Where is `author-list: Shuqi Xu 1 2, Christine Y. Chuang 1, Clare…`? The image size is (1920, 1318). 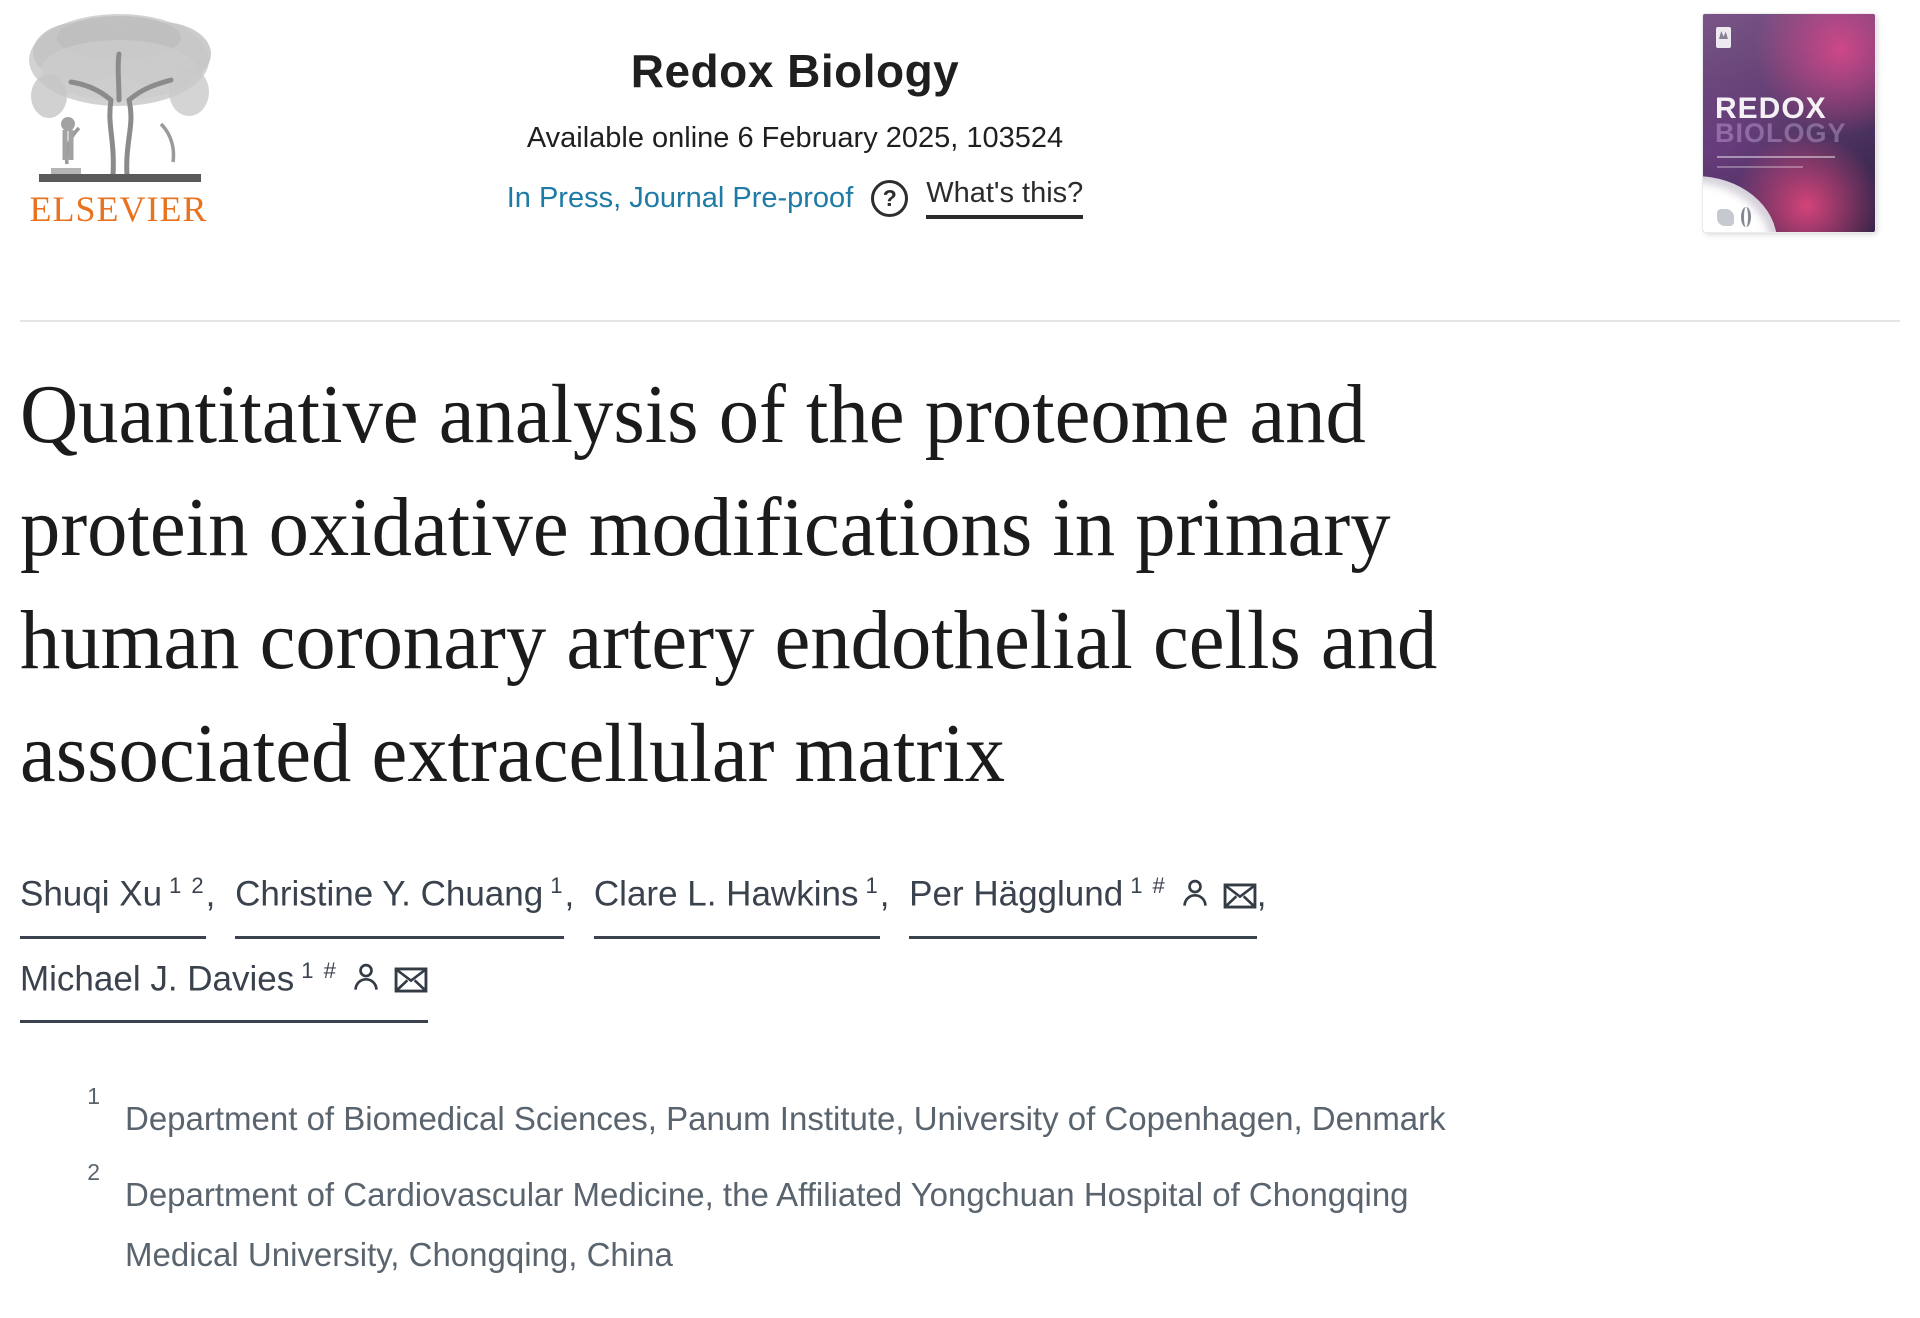 author-list: Shuqi Xu 1 2, Christine Y. Chuang 1, Clare… is located at coordinates (960, 939).